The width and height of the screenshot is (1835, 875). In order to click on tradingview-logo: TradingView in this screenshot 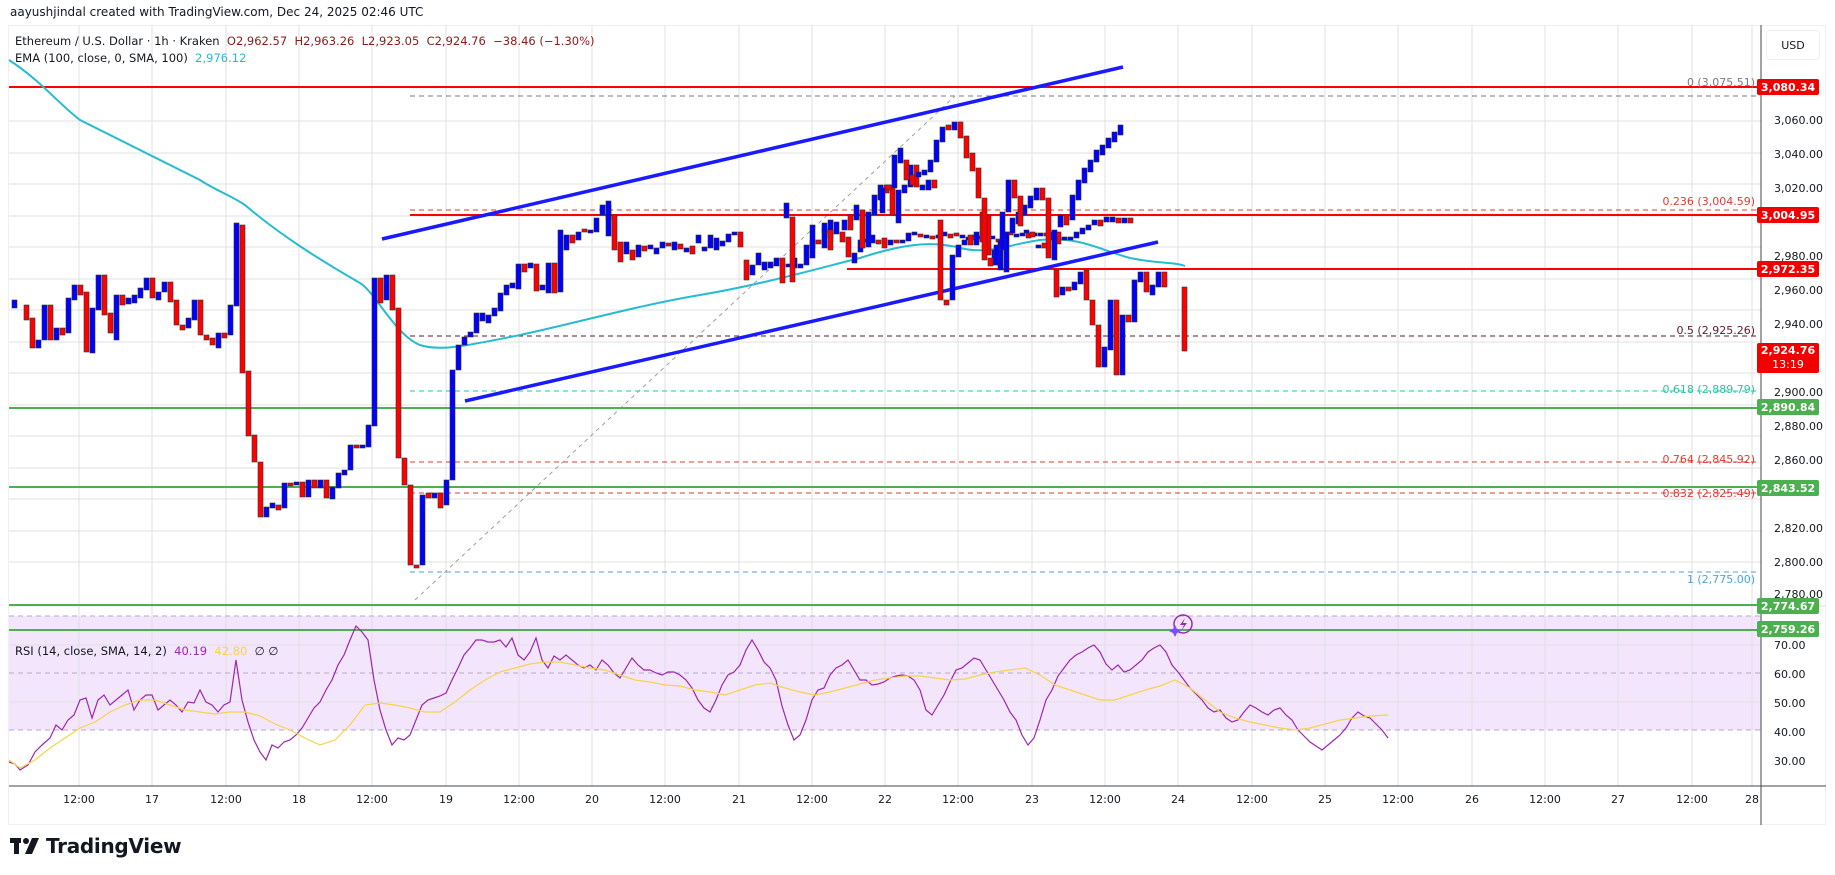, I will do `click(96, 846)`.